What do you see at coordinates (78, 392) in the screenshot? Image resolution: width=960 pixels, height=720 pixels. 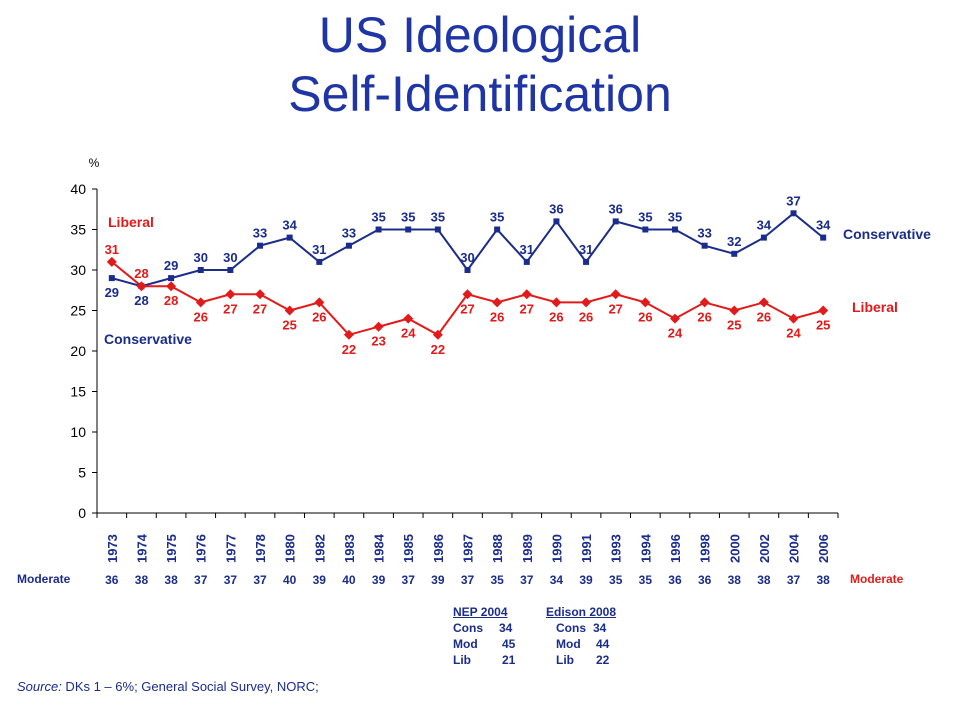 I see `y-tick-label: 15` at bounding box center [78, 392].